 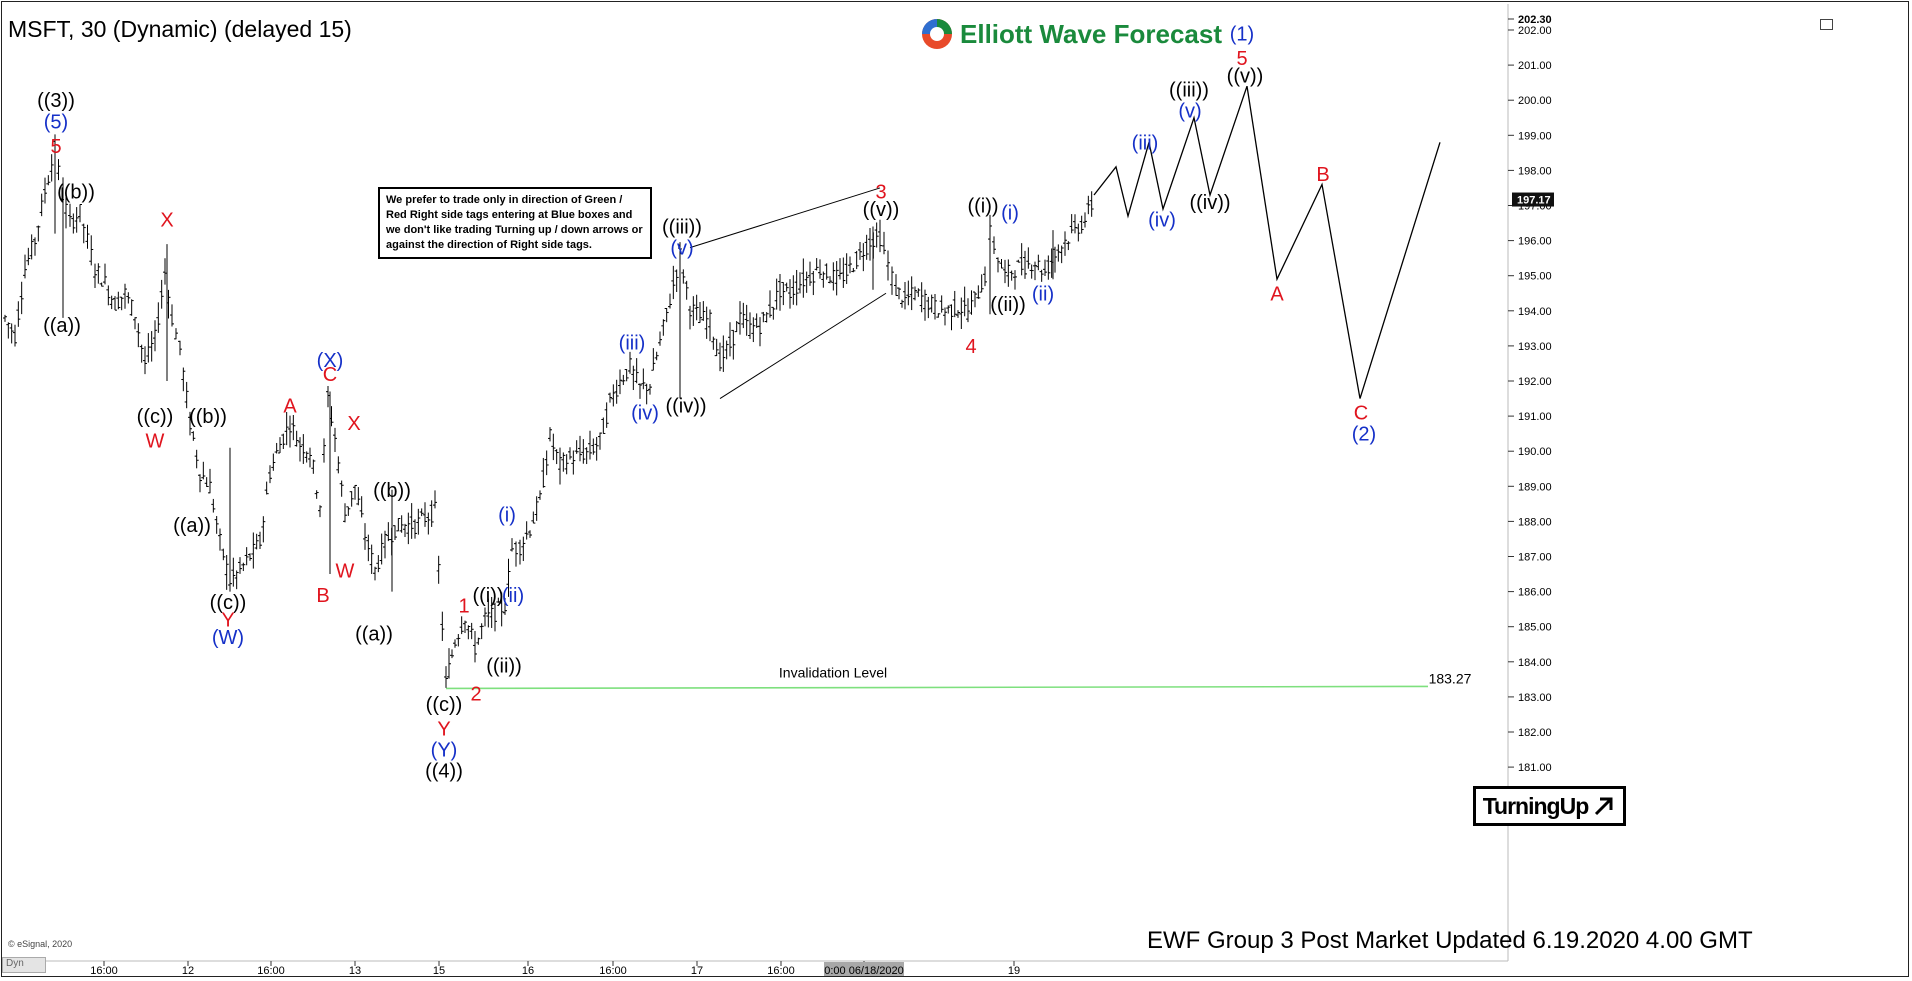 What do you see at coordinates (1535, 733) in the screenshot?
I see `y-tick-label: 182.00` at bounding box center [1535, 733].